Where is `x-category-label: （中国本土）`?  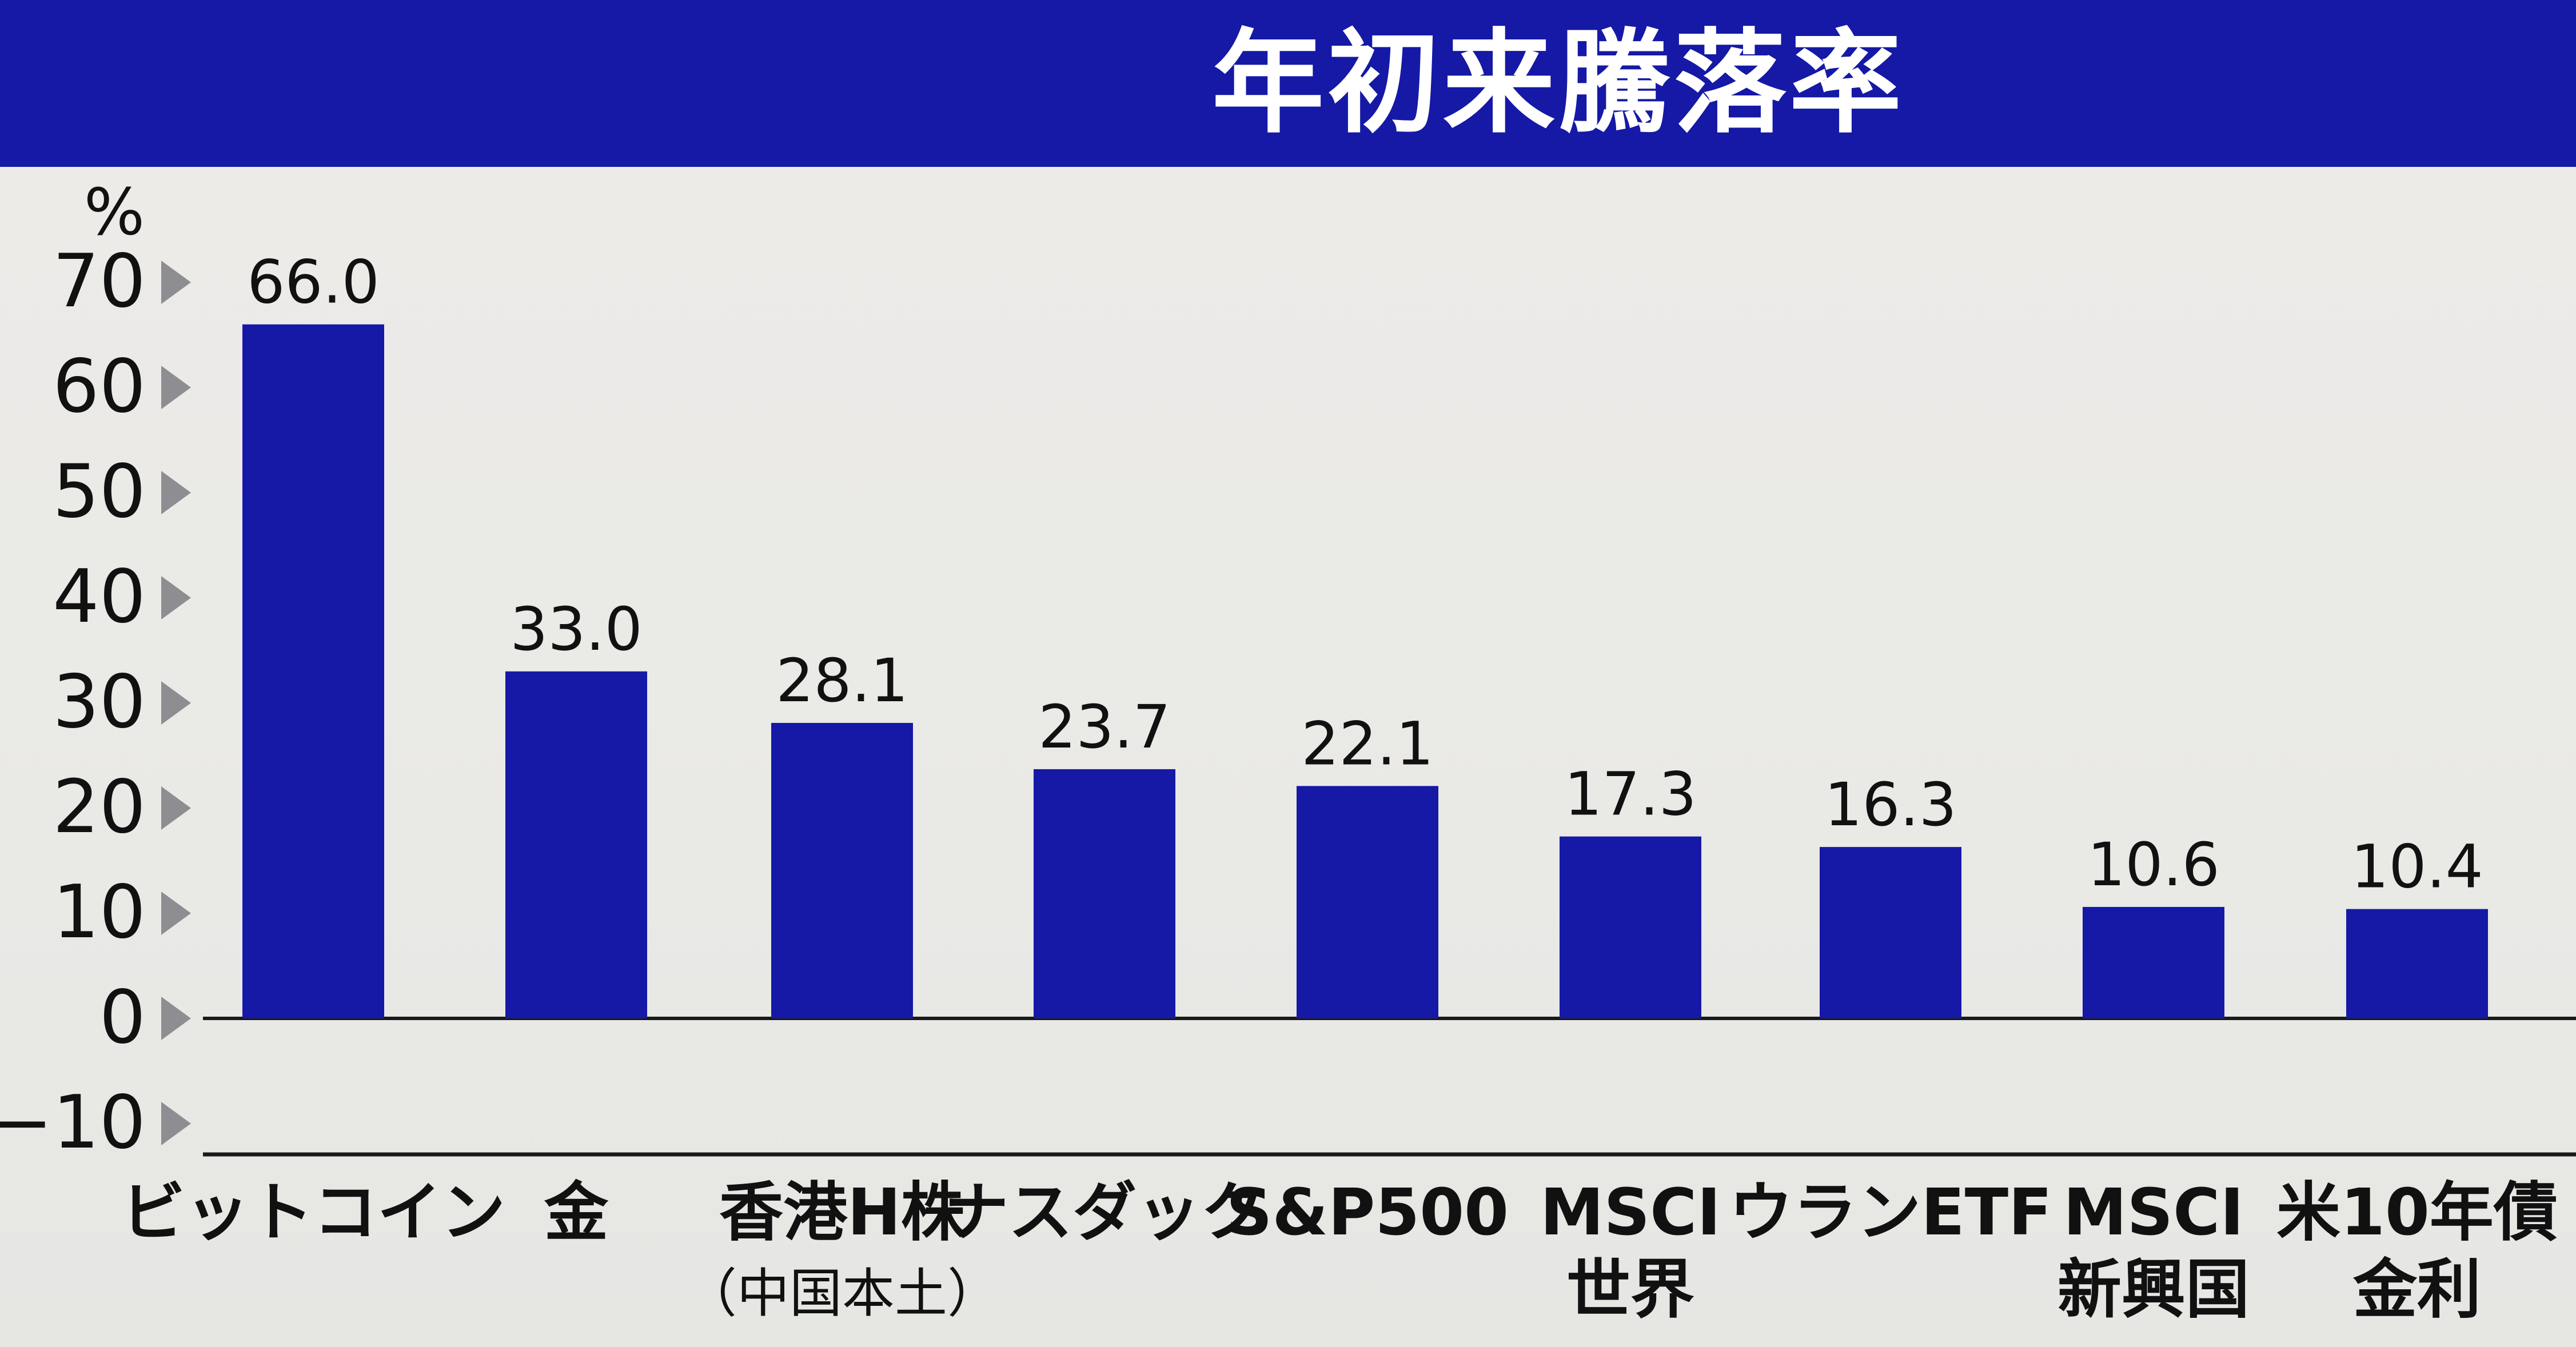
x-category-label: （中国本土） is located at coordinates (842, 1294).